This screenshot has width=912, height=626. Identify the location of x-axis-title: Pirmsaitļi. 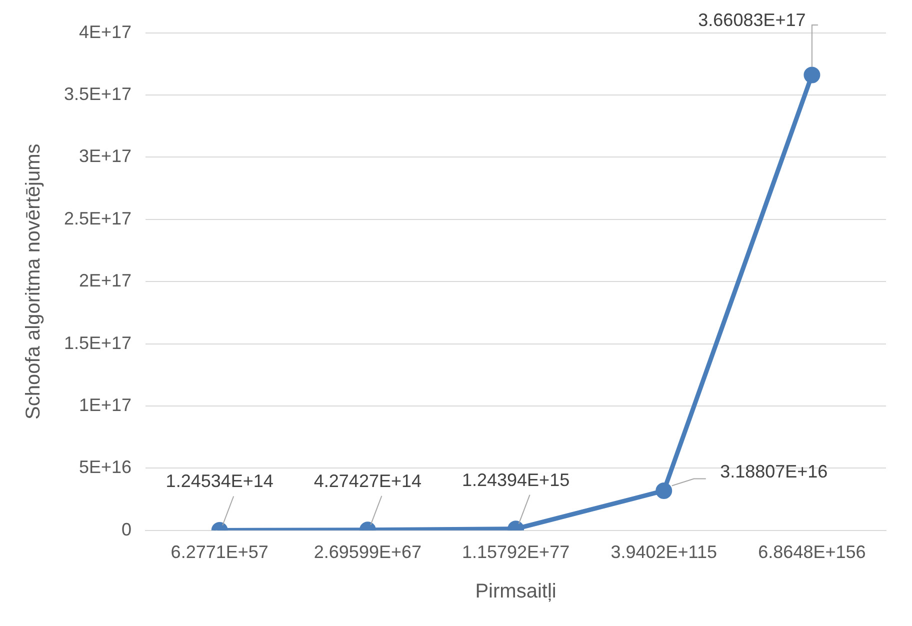
(515, 591).